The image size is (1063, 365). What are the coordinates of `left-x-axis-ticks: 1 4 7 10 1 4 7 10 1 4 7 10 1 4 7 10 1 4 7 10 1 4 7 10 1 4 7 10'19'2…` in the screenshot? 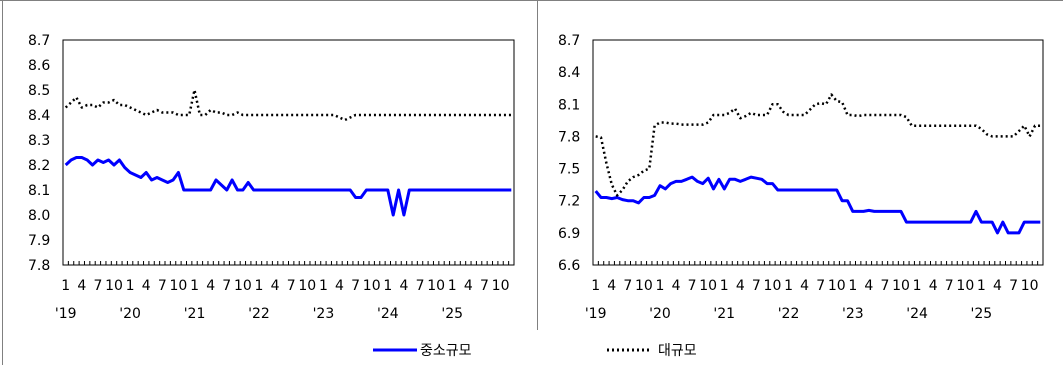 It's located at (285, 291).